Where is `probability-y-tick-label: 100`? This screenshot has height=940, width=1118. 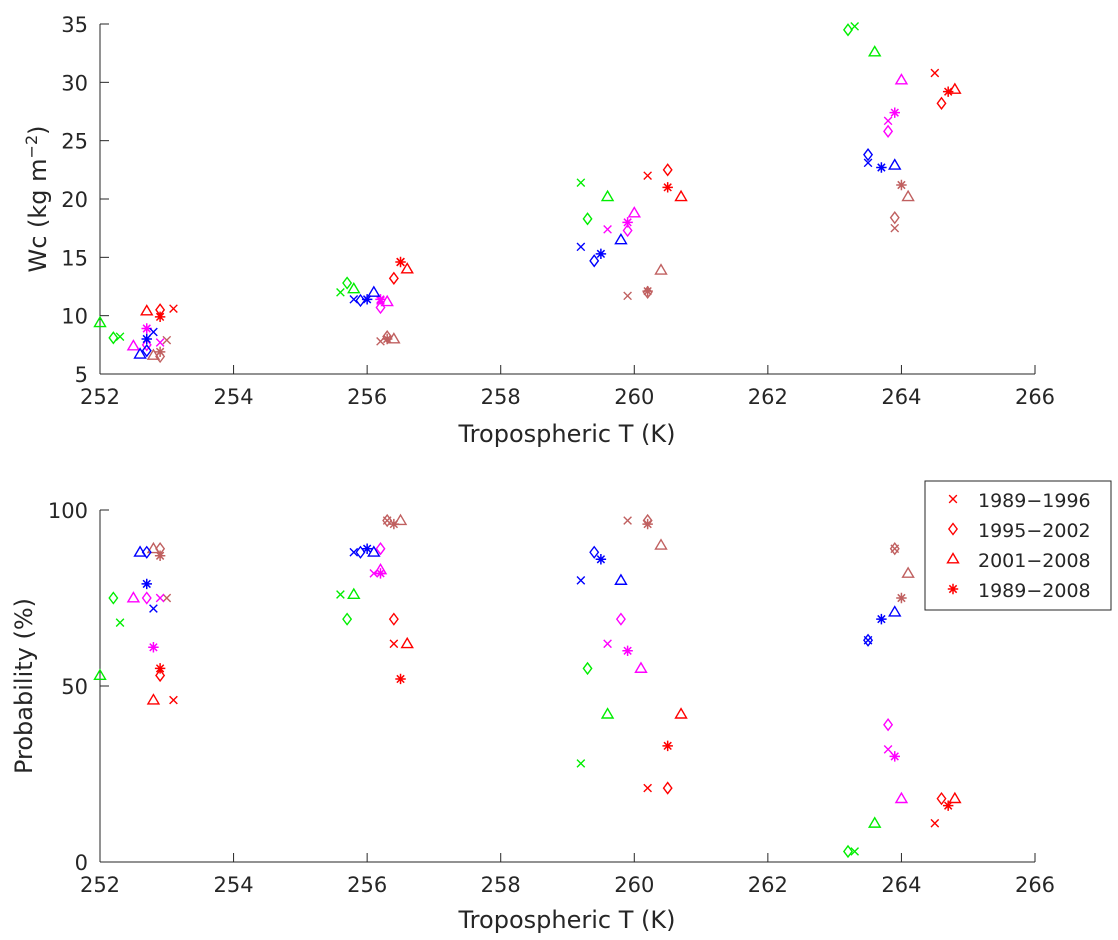
probability-y-tick-label: 100 is located at coordinates (68, 511).